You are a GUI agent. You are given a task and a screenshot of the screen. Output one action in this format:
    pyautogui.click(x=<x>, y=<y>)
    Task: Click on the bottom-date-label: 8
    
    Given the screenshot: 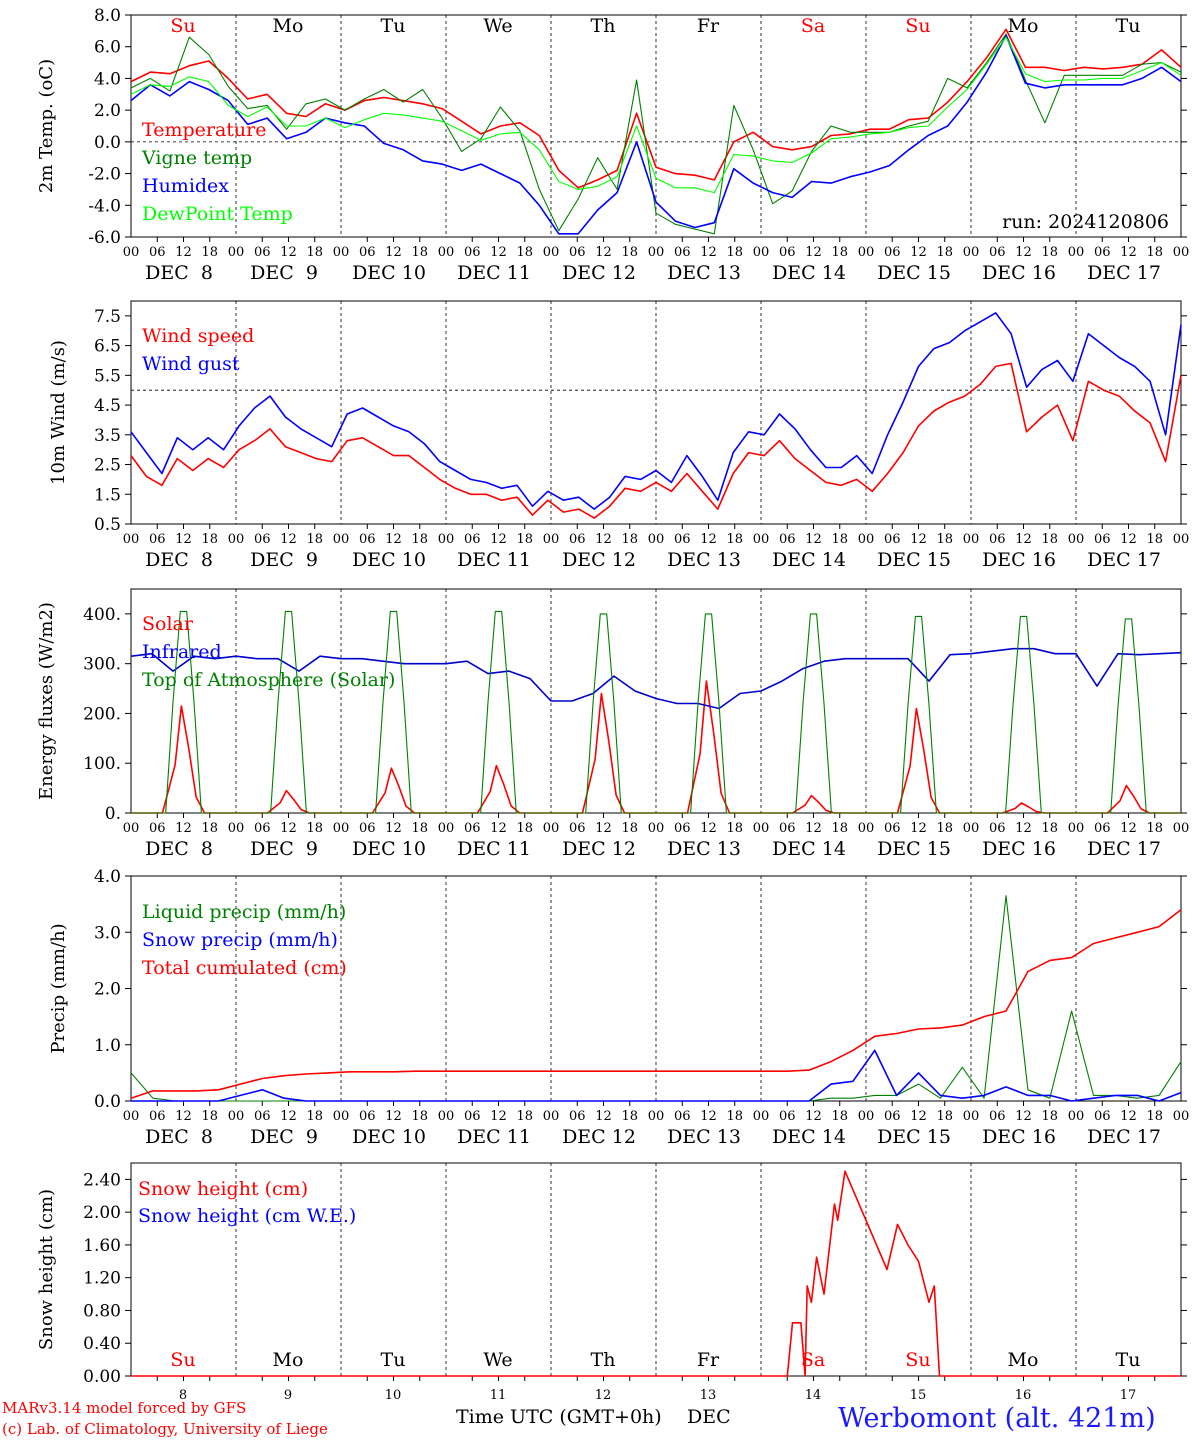 What is the action you would take?
    pyautogui.click(x=183, y=1395)
    